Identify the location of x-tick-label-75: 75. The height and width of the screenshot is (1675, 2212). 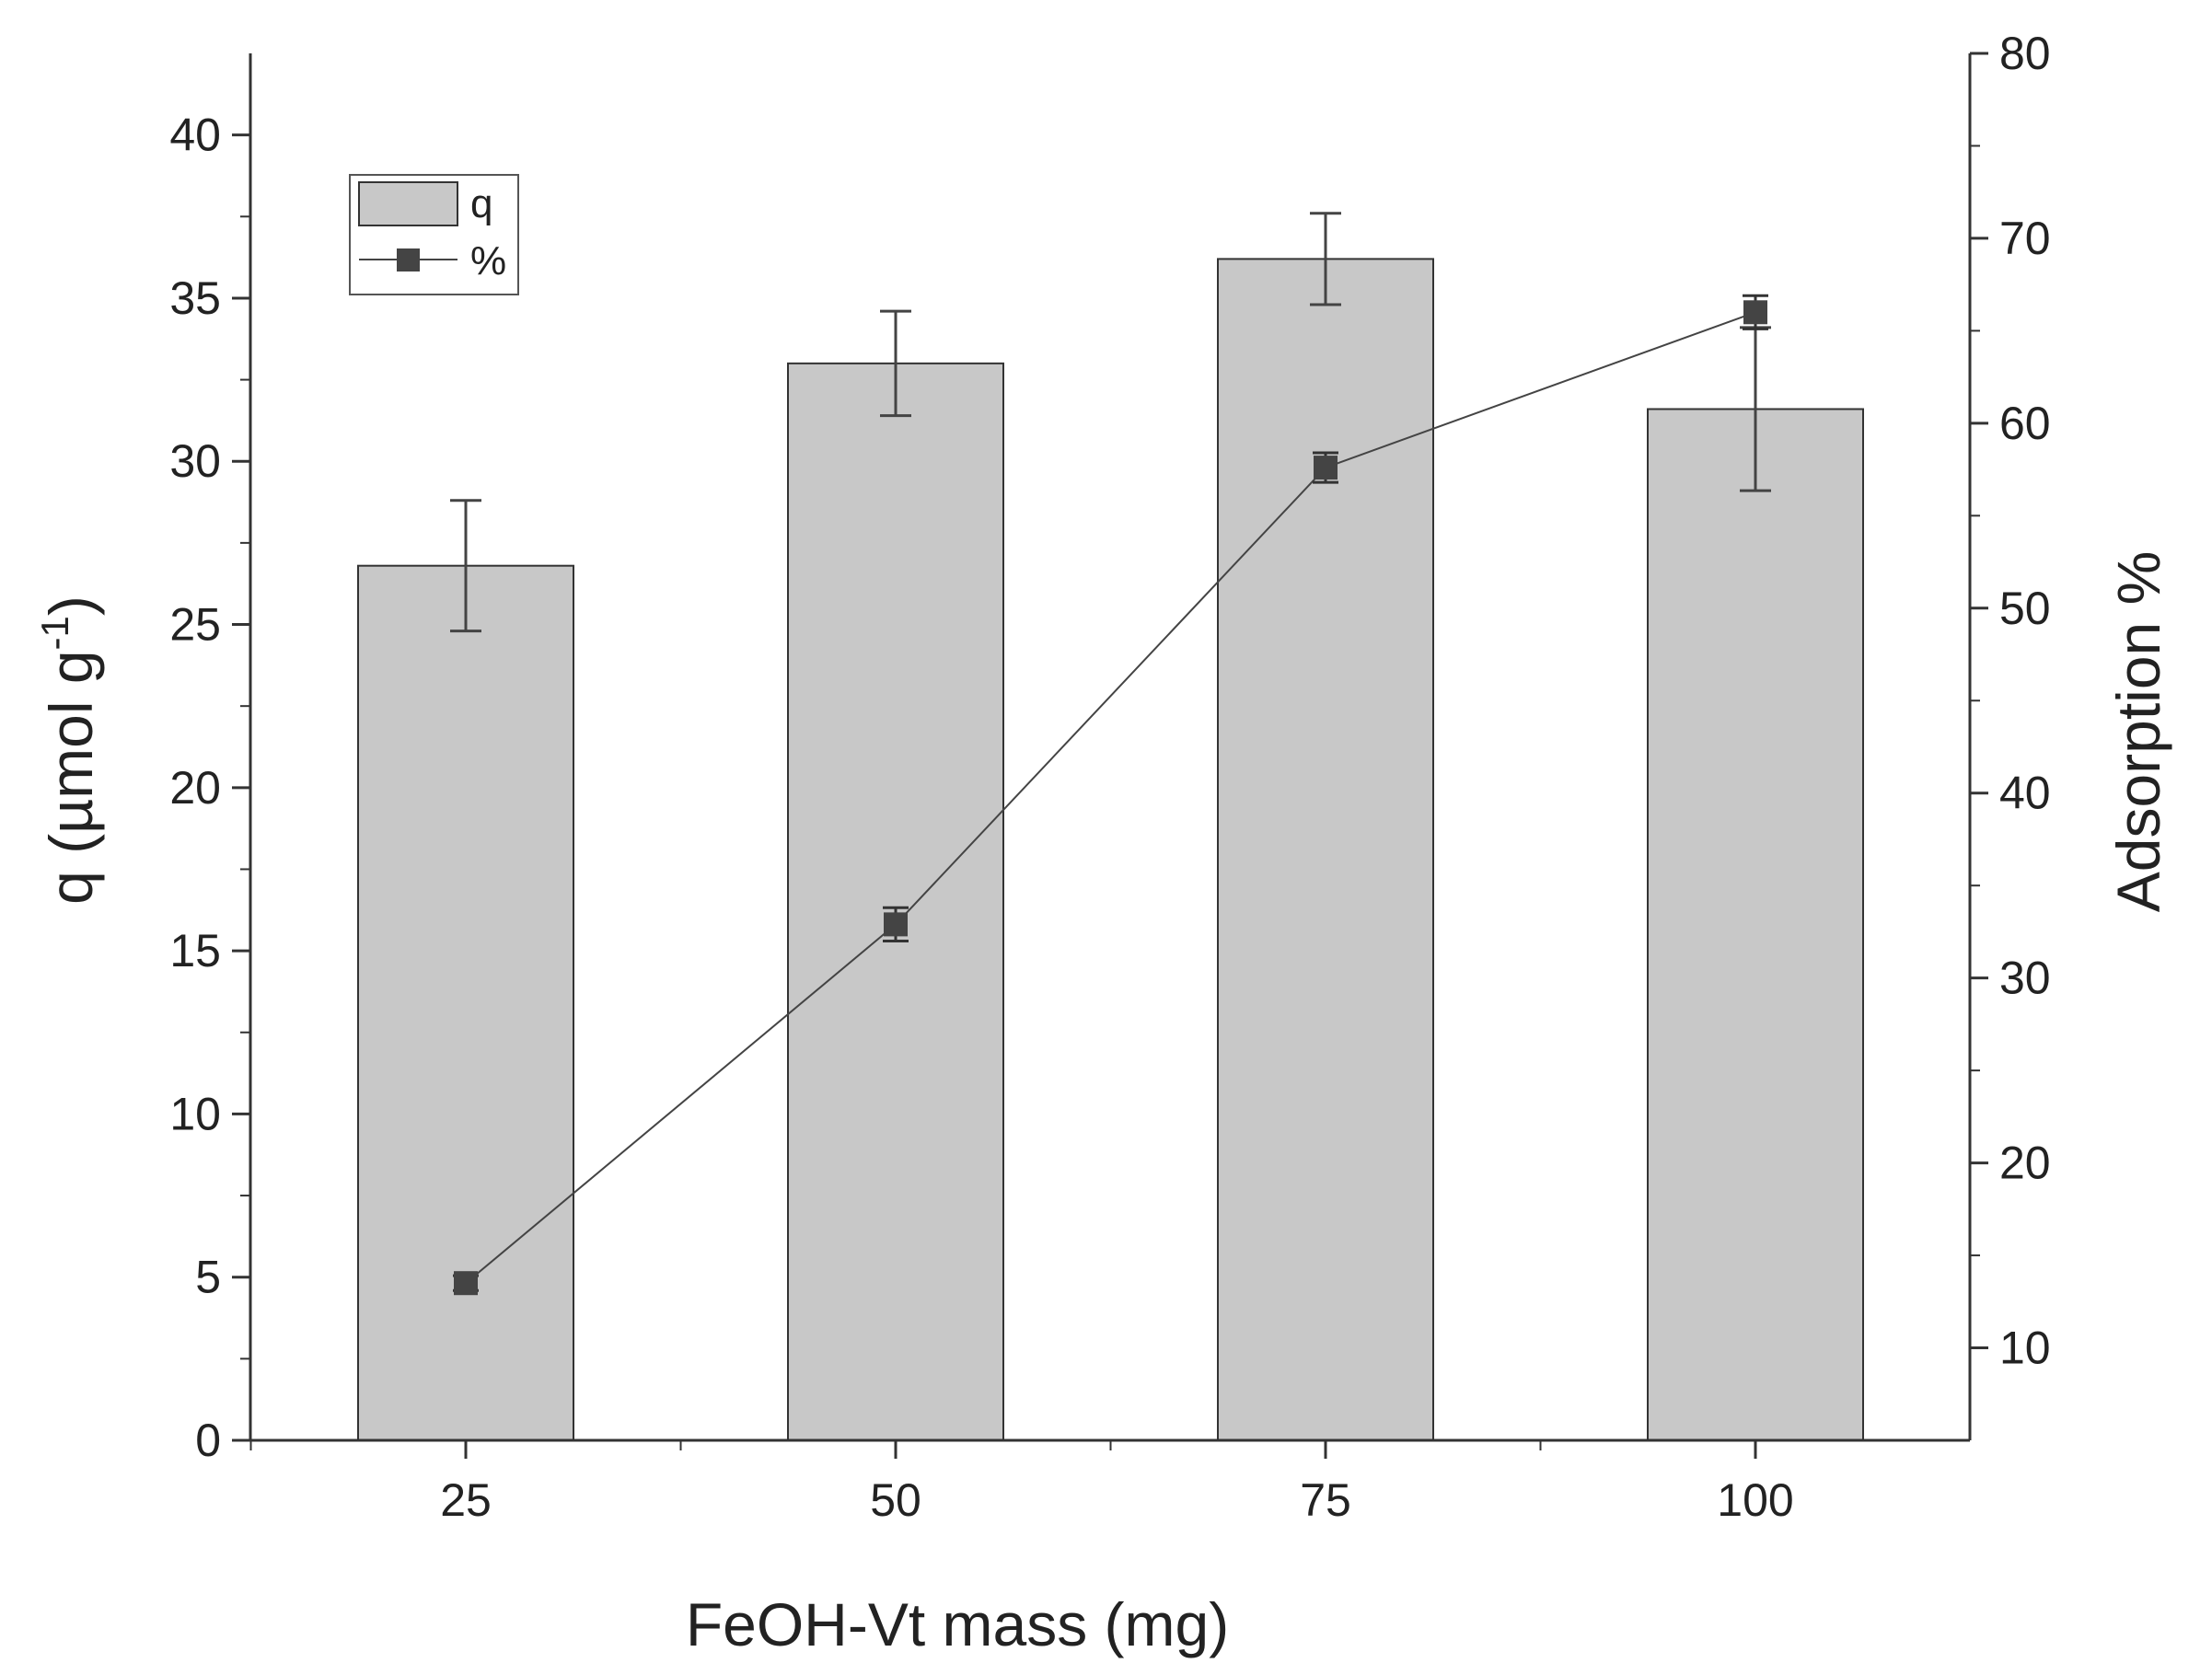
(1325, 1500).